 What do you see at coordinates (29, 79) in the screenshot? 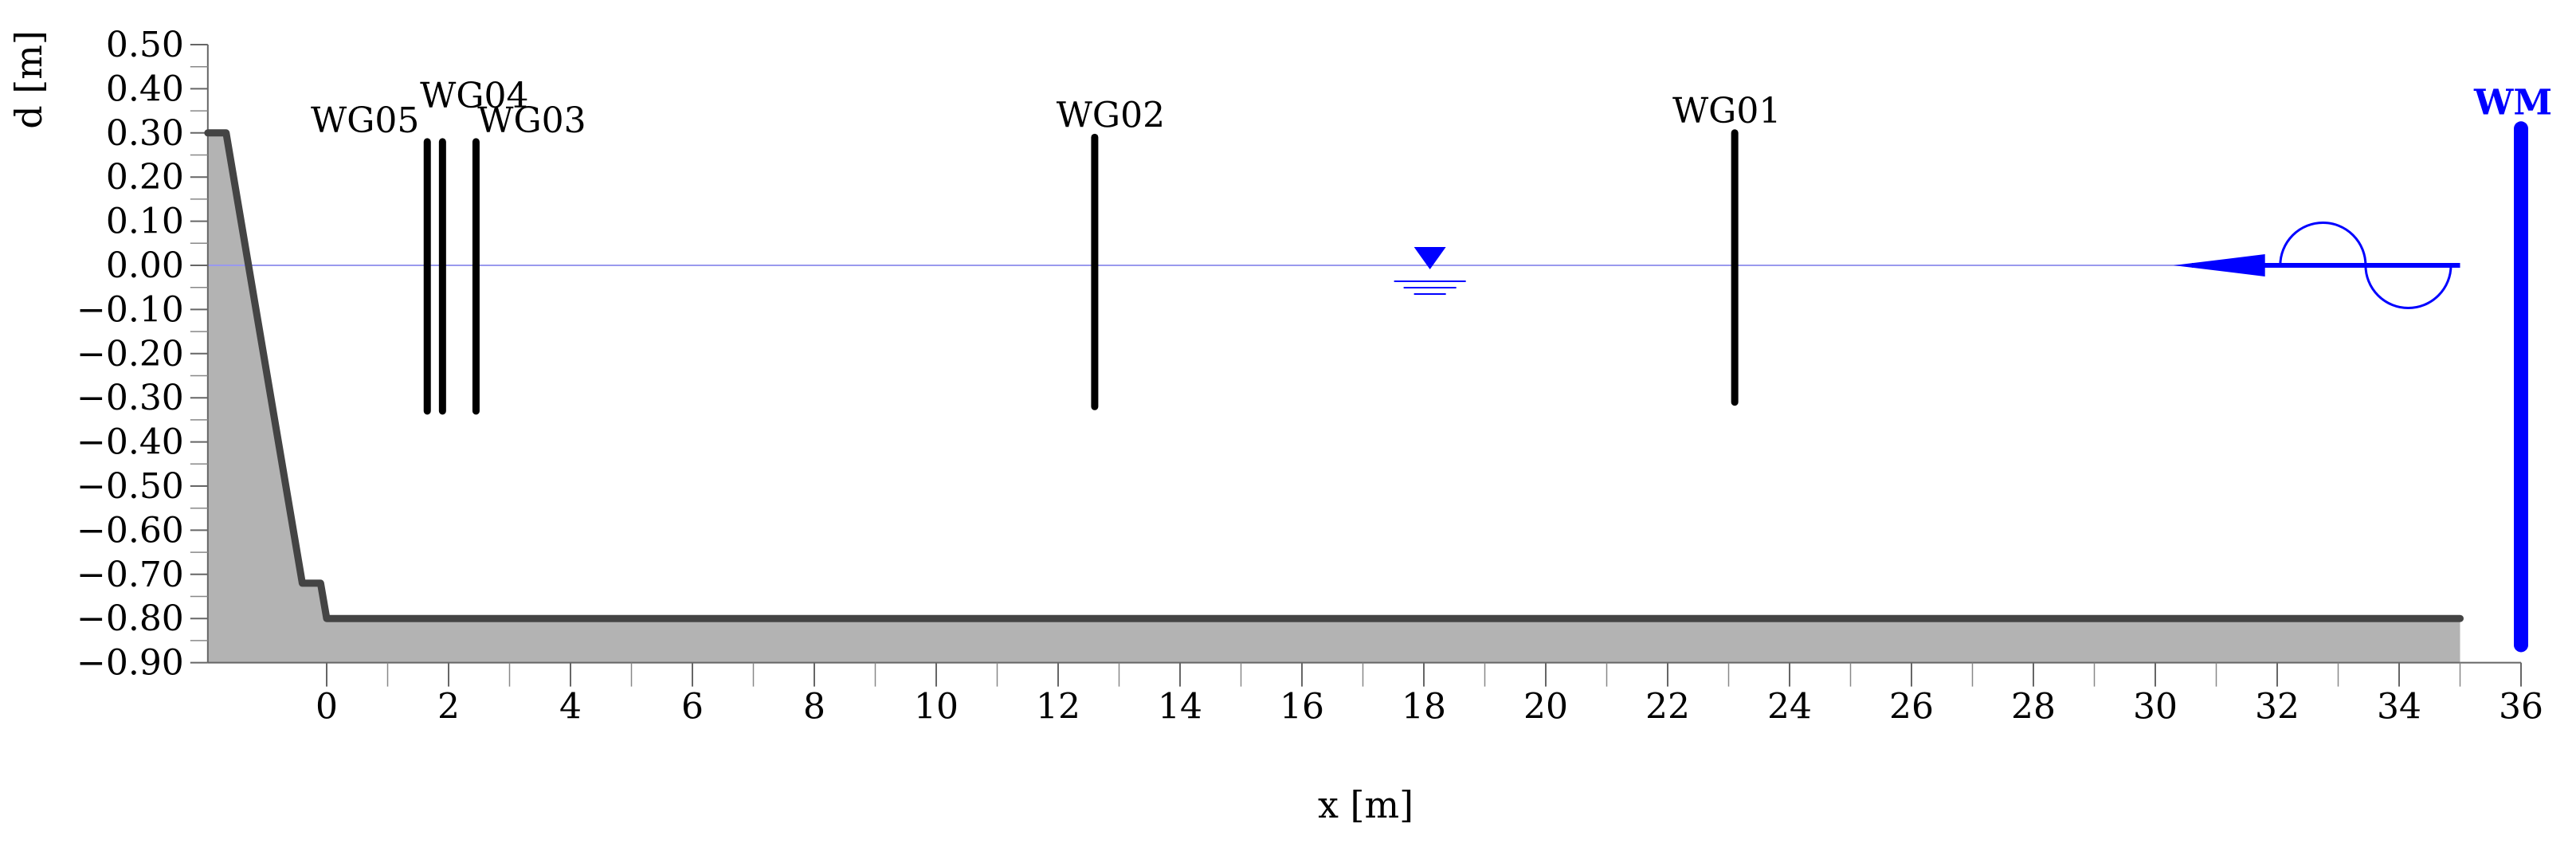
I see `y-axis-label: d [m]` at bounding box center [29, 79].